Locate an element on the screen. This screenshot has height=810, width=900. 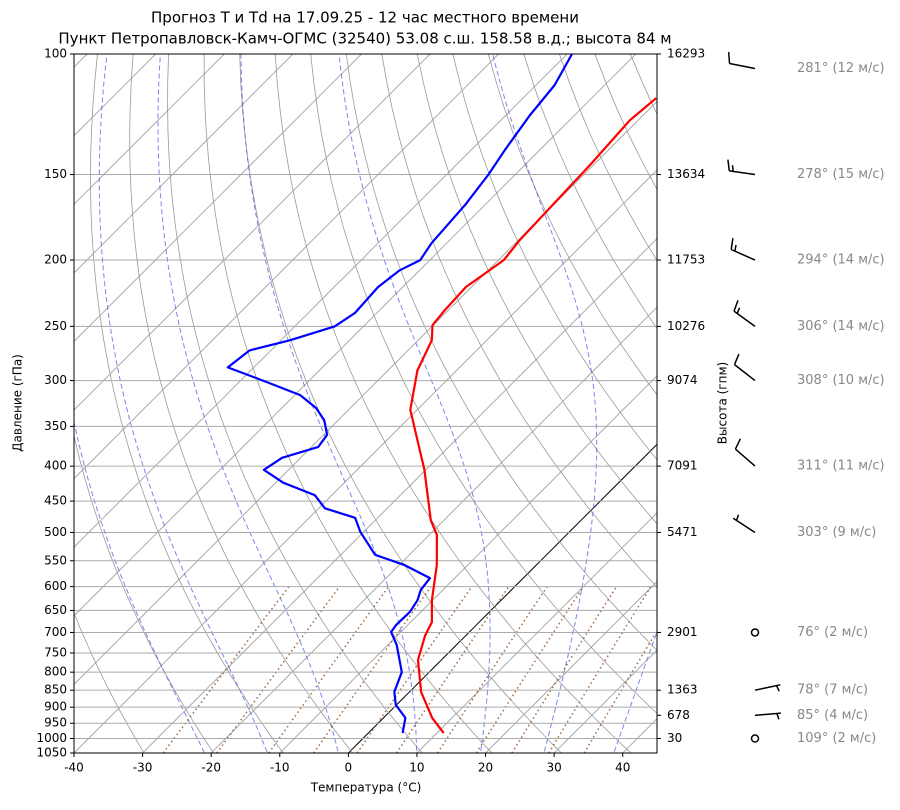
y-tick-label: 450 is located at coordinates (55, 501).